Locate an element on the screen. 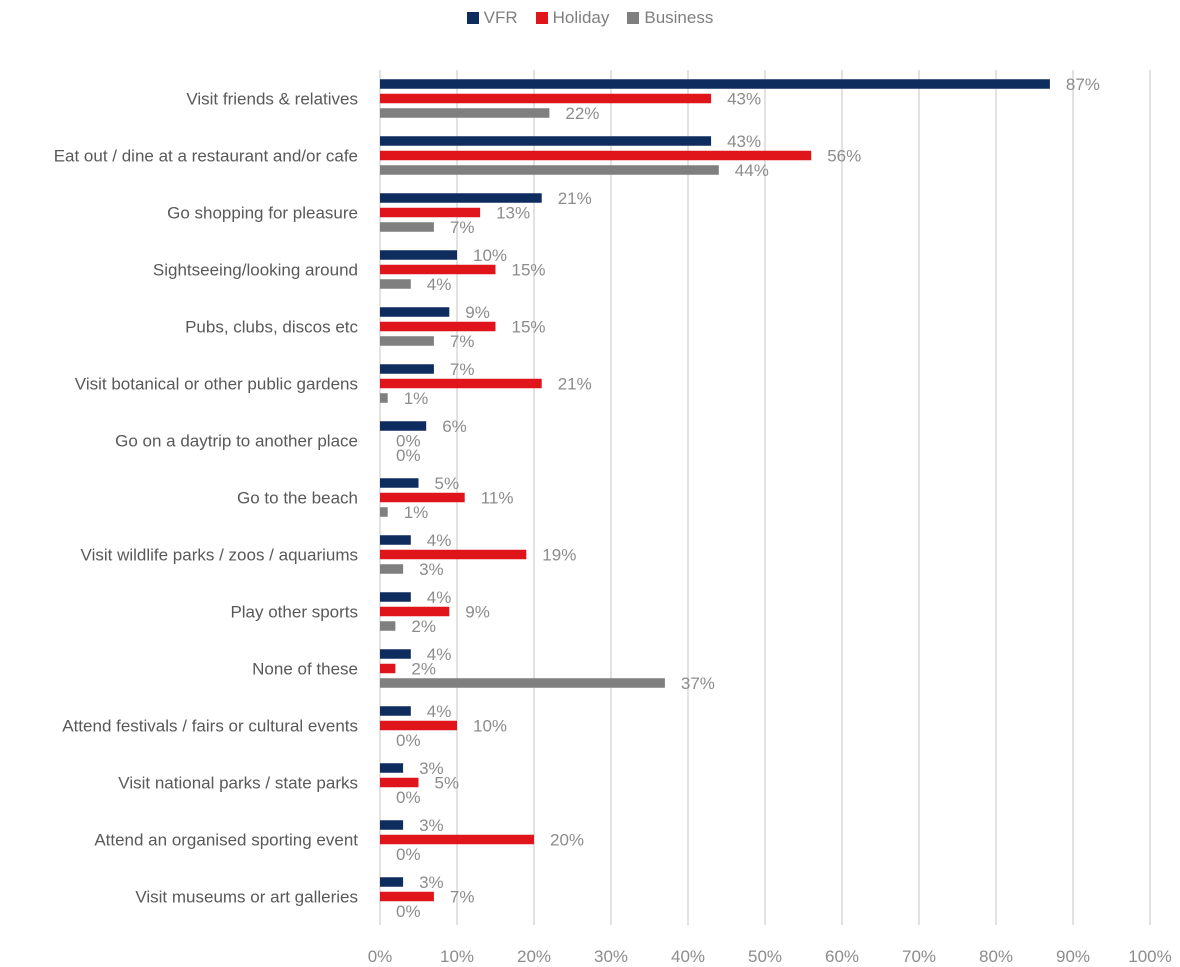  bar-business-go-to-the-beach is located at coordinates (384, 512).